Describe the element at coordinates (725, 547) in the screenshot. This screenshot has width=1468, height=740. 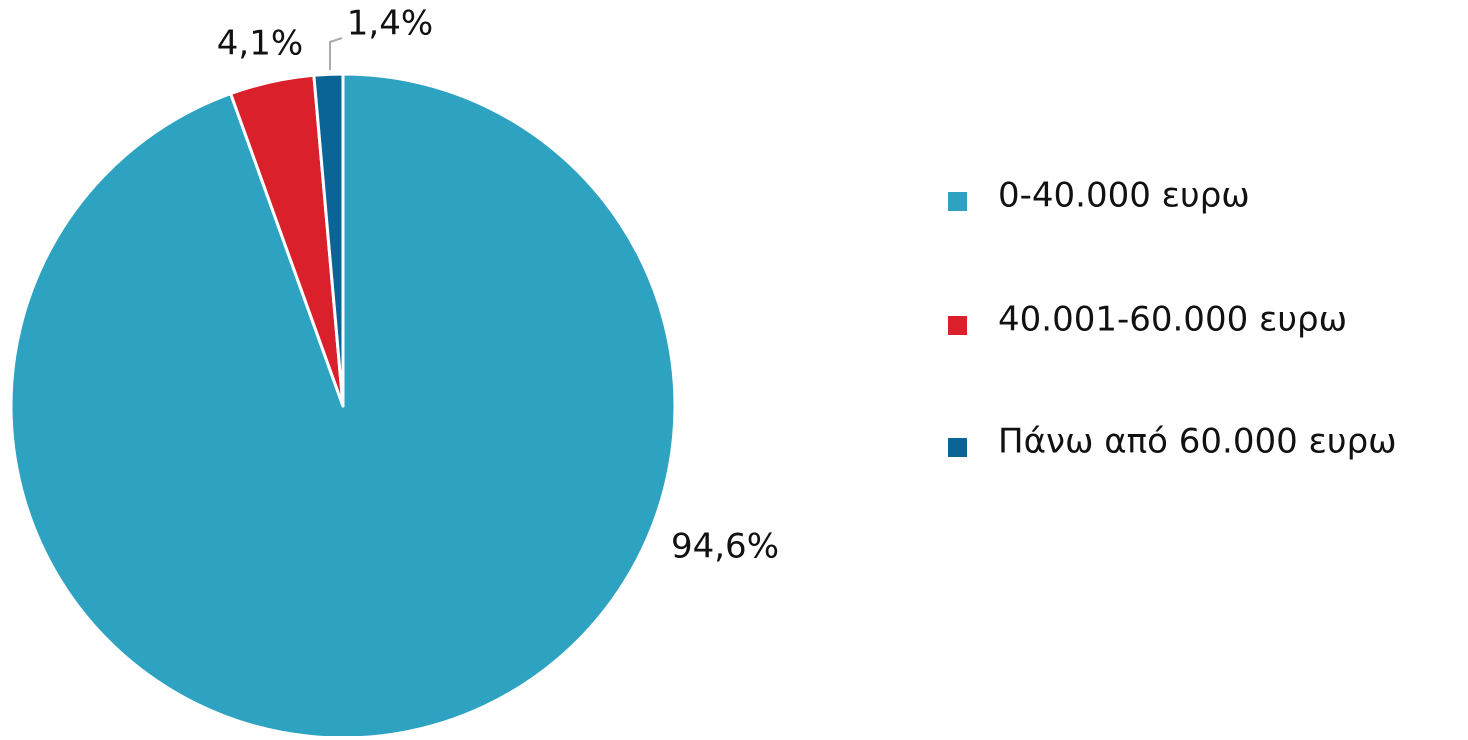
I see `data-label: 94,6%` at that location.